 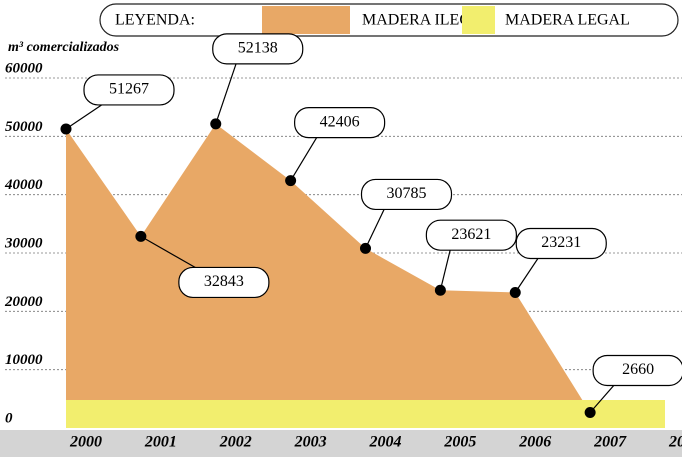 I want to click on x-axis-band, so click(x=341, y=443).